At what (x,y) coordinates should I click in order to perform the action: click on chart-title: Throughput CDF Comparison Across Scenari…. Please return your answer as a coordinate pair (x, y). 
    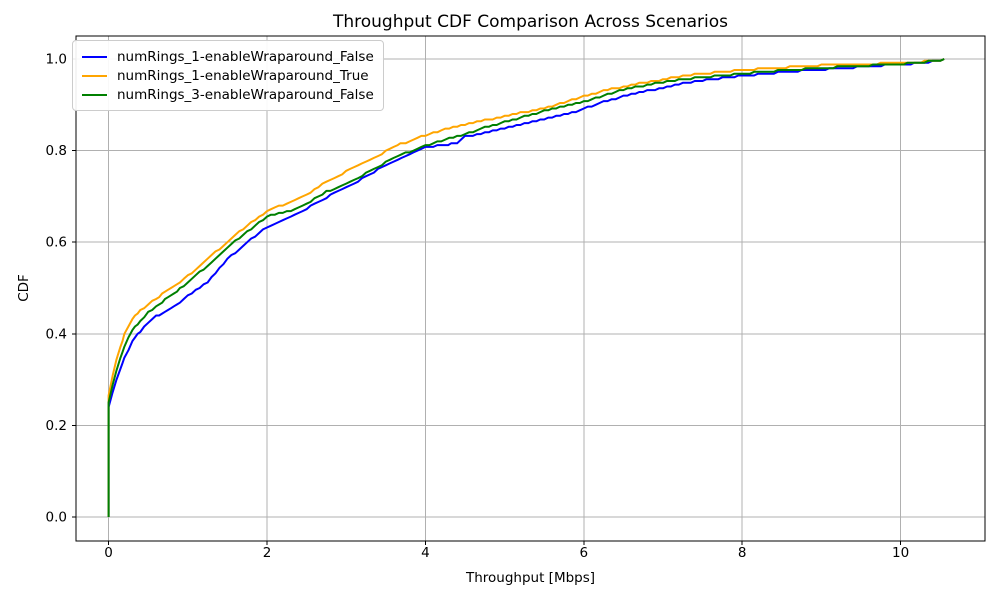
    Looking at the image, I should click on (530, 22).